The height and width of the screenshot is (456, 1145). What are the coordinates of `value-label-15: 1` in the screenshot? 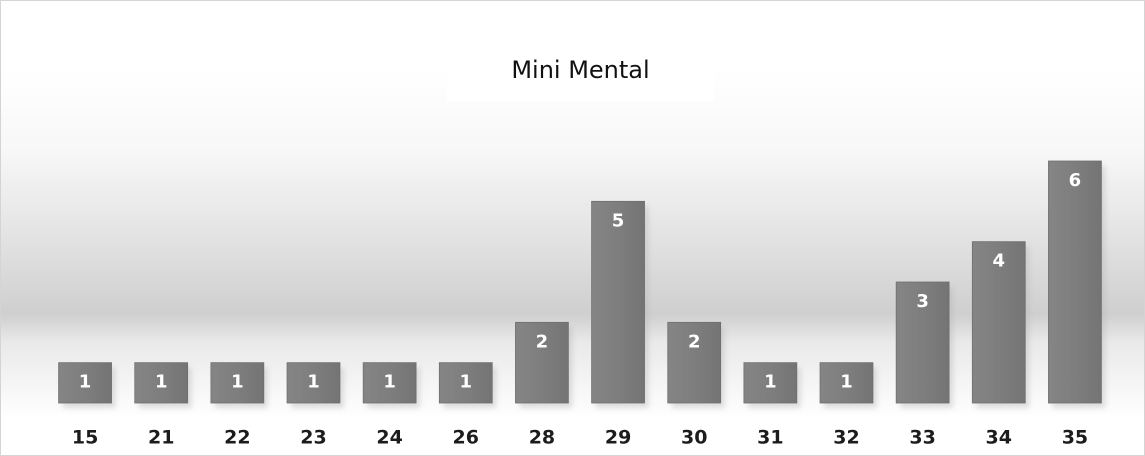 It's located at (85, 382).